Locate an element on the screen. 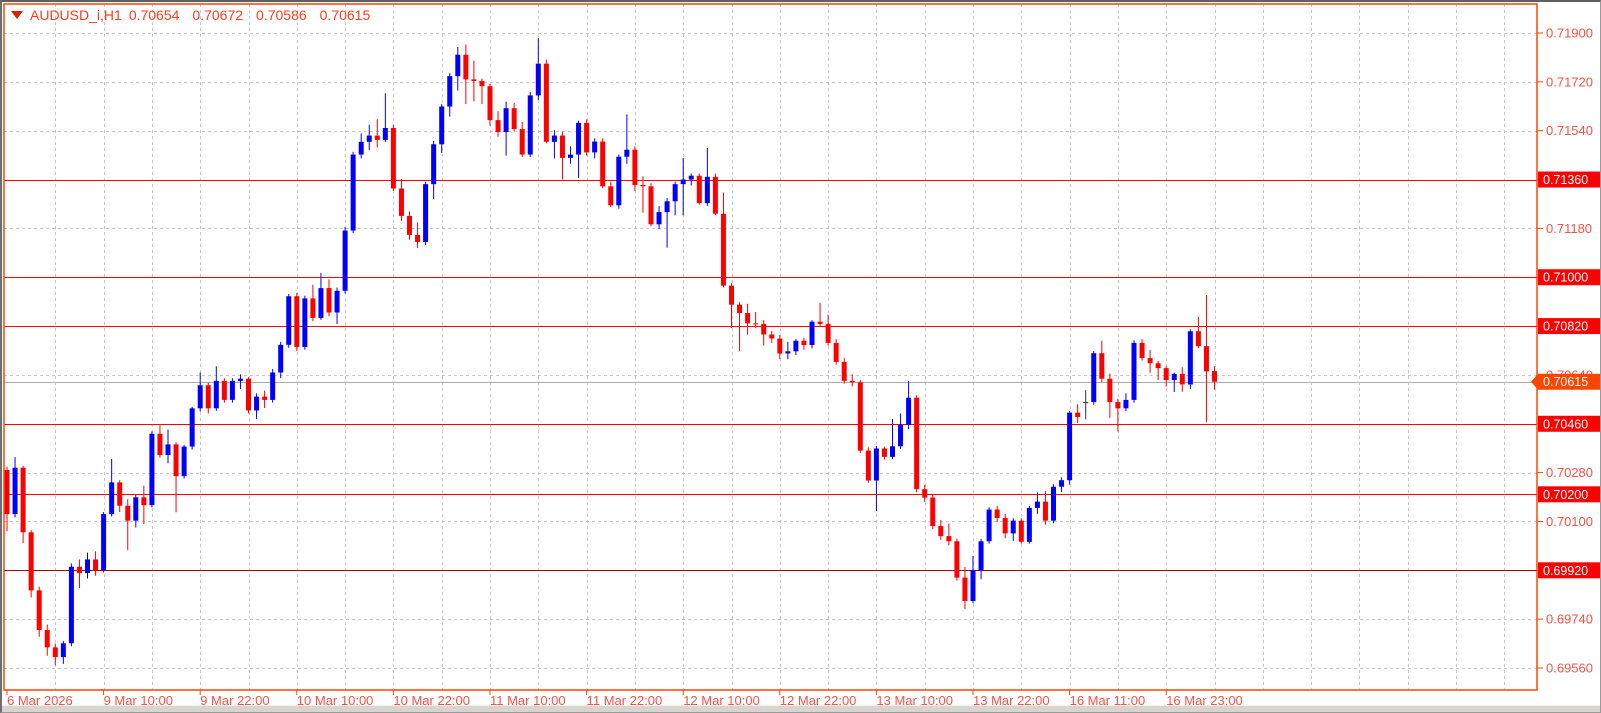 This screenshot has width=1601, height=713. symbol-dropdown-triangle-icon is located at coordinates (17, 15).